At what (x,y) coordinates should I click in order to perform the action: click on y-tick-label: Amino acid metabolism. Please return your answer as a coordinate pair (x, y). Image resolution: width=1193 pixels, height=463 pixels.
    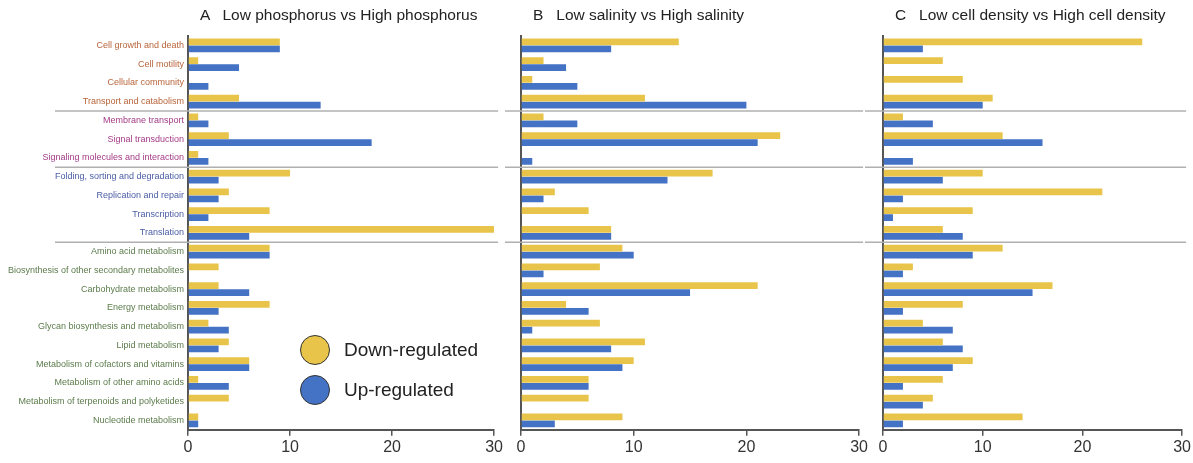
    Looking at the image, I should click on (137, 251).